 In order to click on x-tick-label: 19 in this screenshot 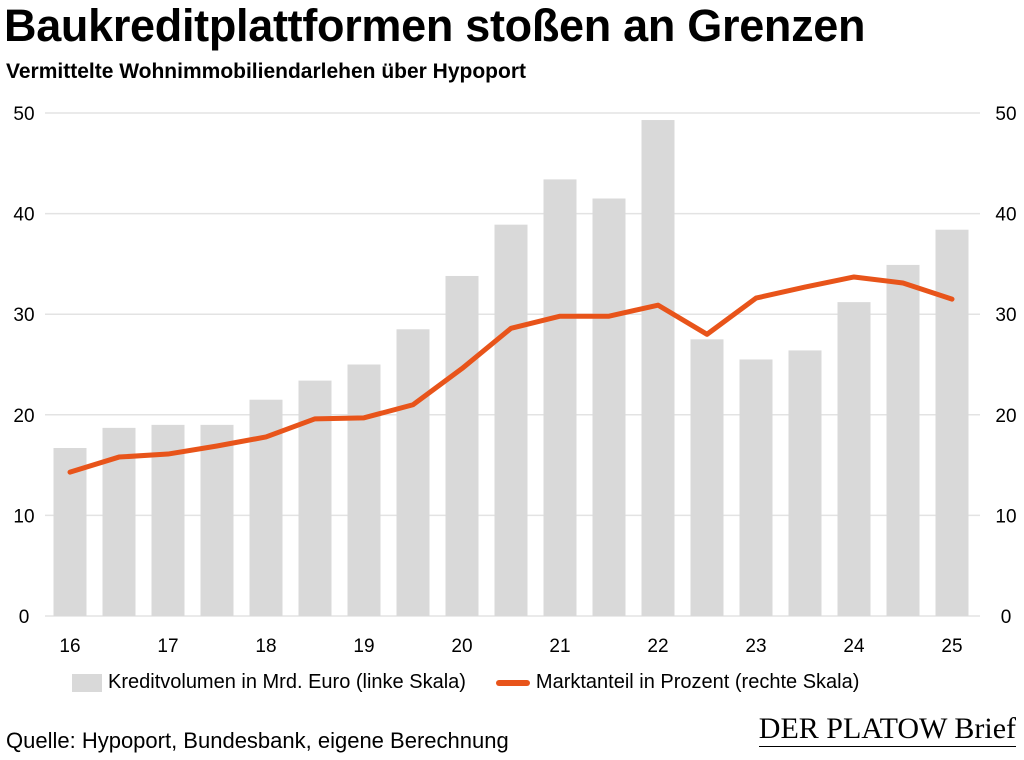, I will do `click(363, 646)`.